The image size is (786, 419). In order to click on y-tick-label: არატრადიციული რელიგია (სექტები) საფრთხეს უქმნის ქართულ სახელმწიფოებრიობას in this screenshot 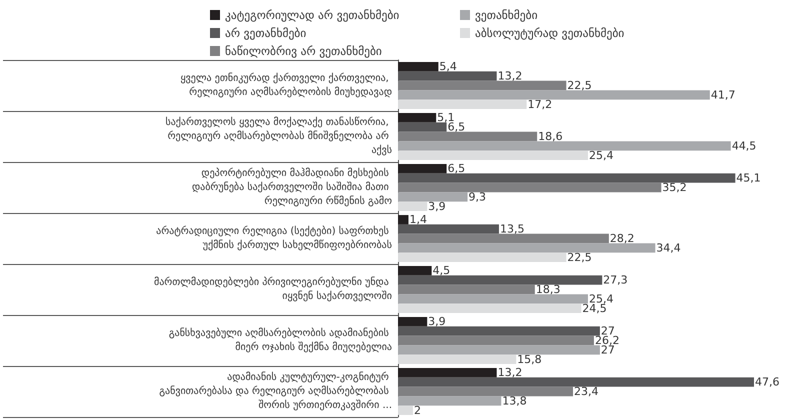, I will do `click(274, 238)`.